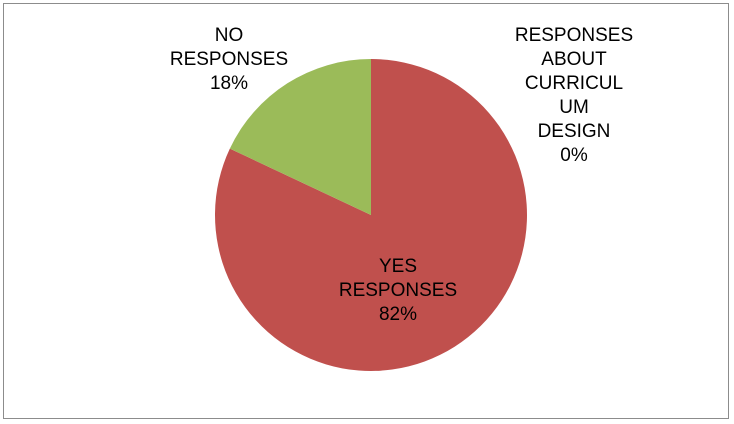 This screenshot has height=424, width=734. Describe the element at coordinates (574, 96) in the screenshot. I see `slice-label-curriculum-design: RESPONSES ABOUT CURRICUL UM DESIGN 0%` at that location.